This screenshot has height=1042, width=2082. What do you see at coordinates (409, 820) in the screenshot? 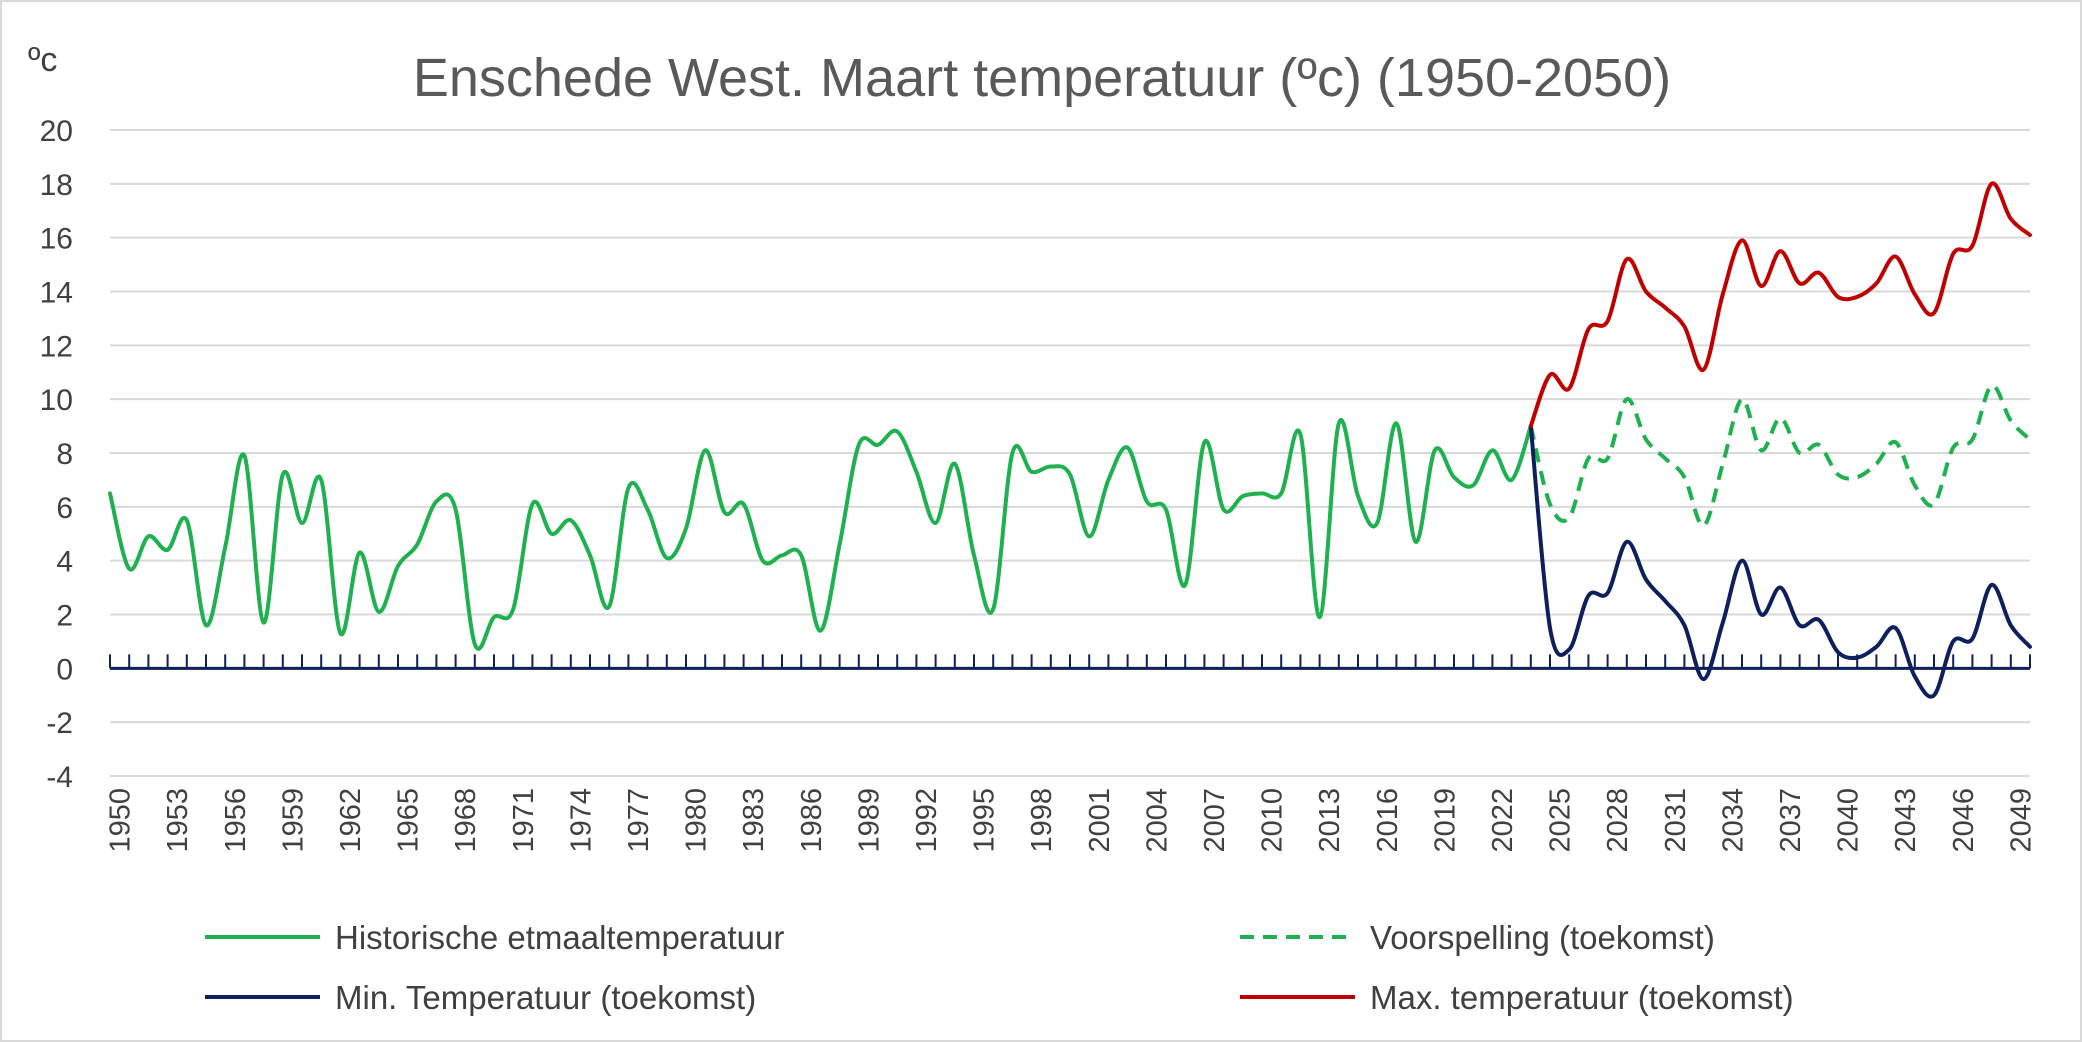
I see `x-tick-label: 1965` at bounding box center [409, 820].